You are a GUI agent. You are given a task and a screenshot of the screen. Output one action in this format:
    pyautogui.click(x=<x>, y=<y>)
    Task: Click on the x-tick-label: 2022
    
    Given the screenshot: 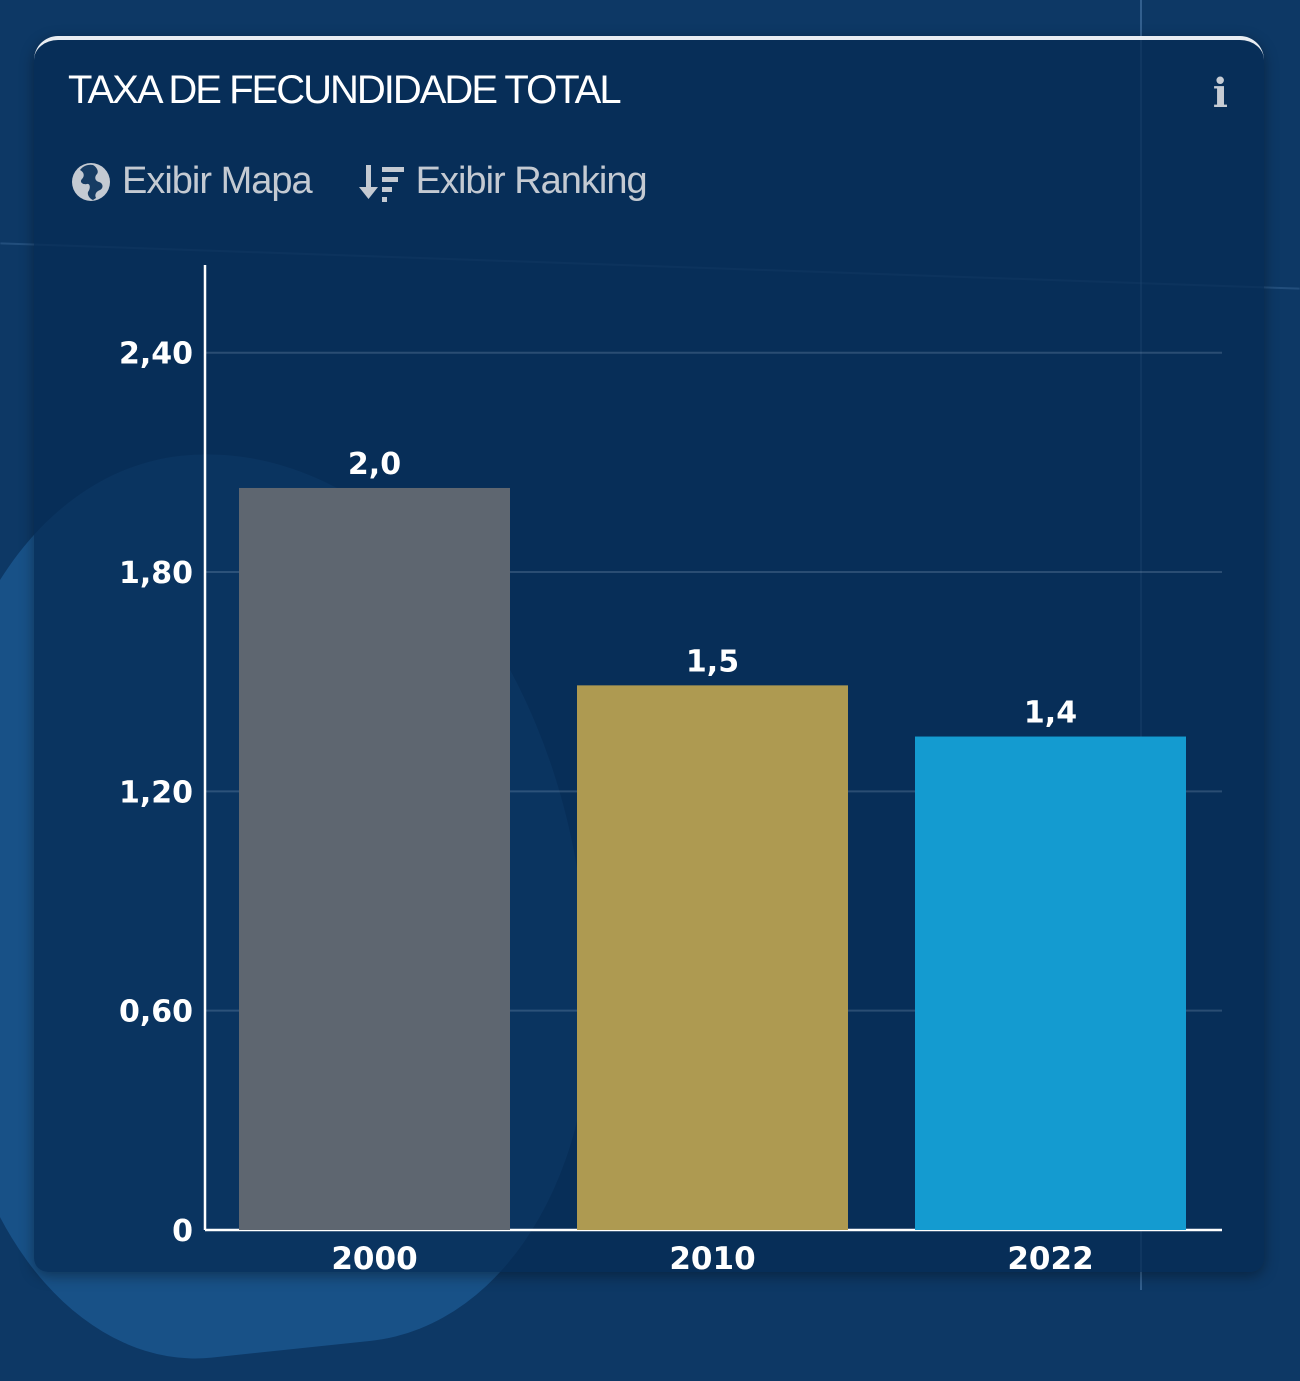 What is the action you would take?
    pyautogui.click(x=1050, y=1259)
    